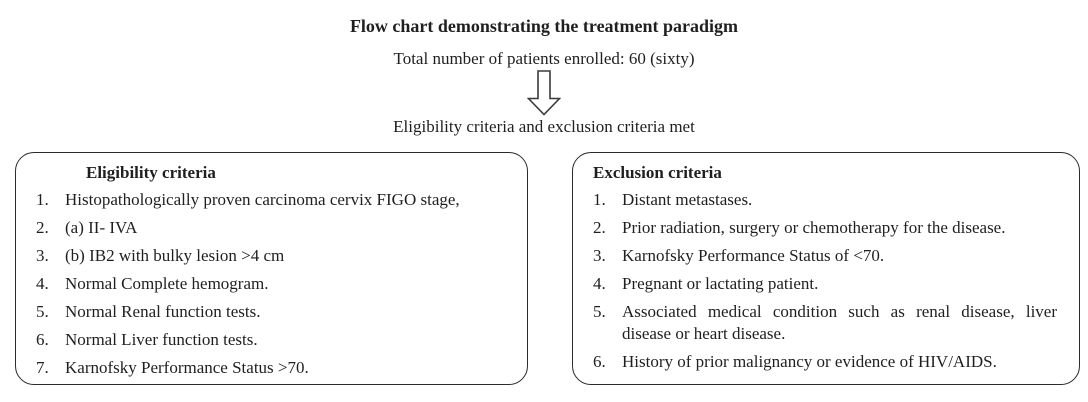 The image size is (1088, 402). I want to click on eligibility-criteria-header: Eligibility criteria, so click(151, 172).